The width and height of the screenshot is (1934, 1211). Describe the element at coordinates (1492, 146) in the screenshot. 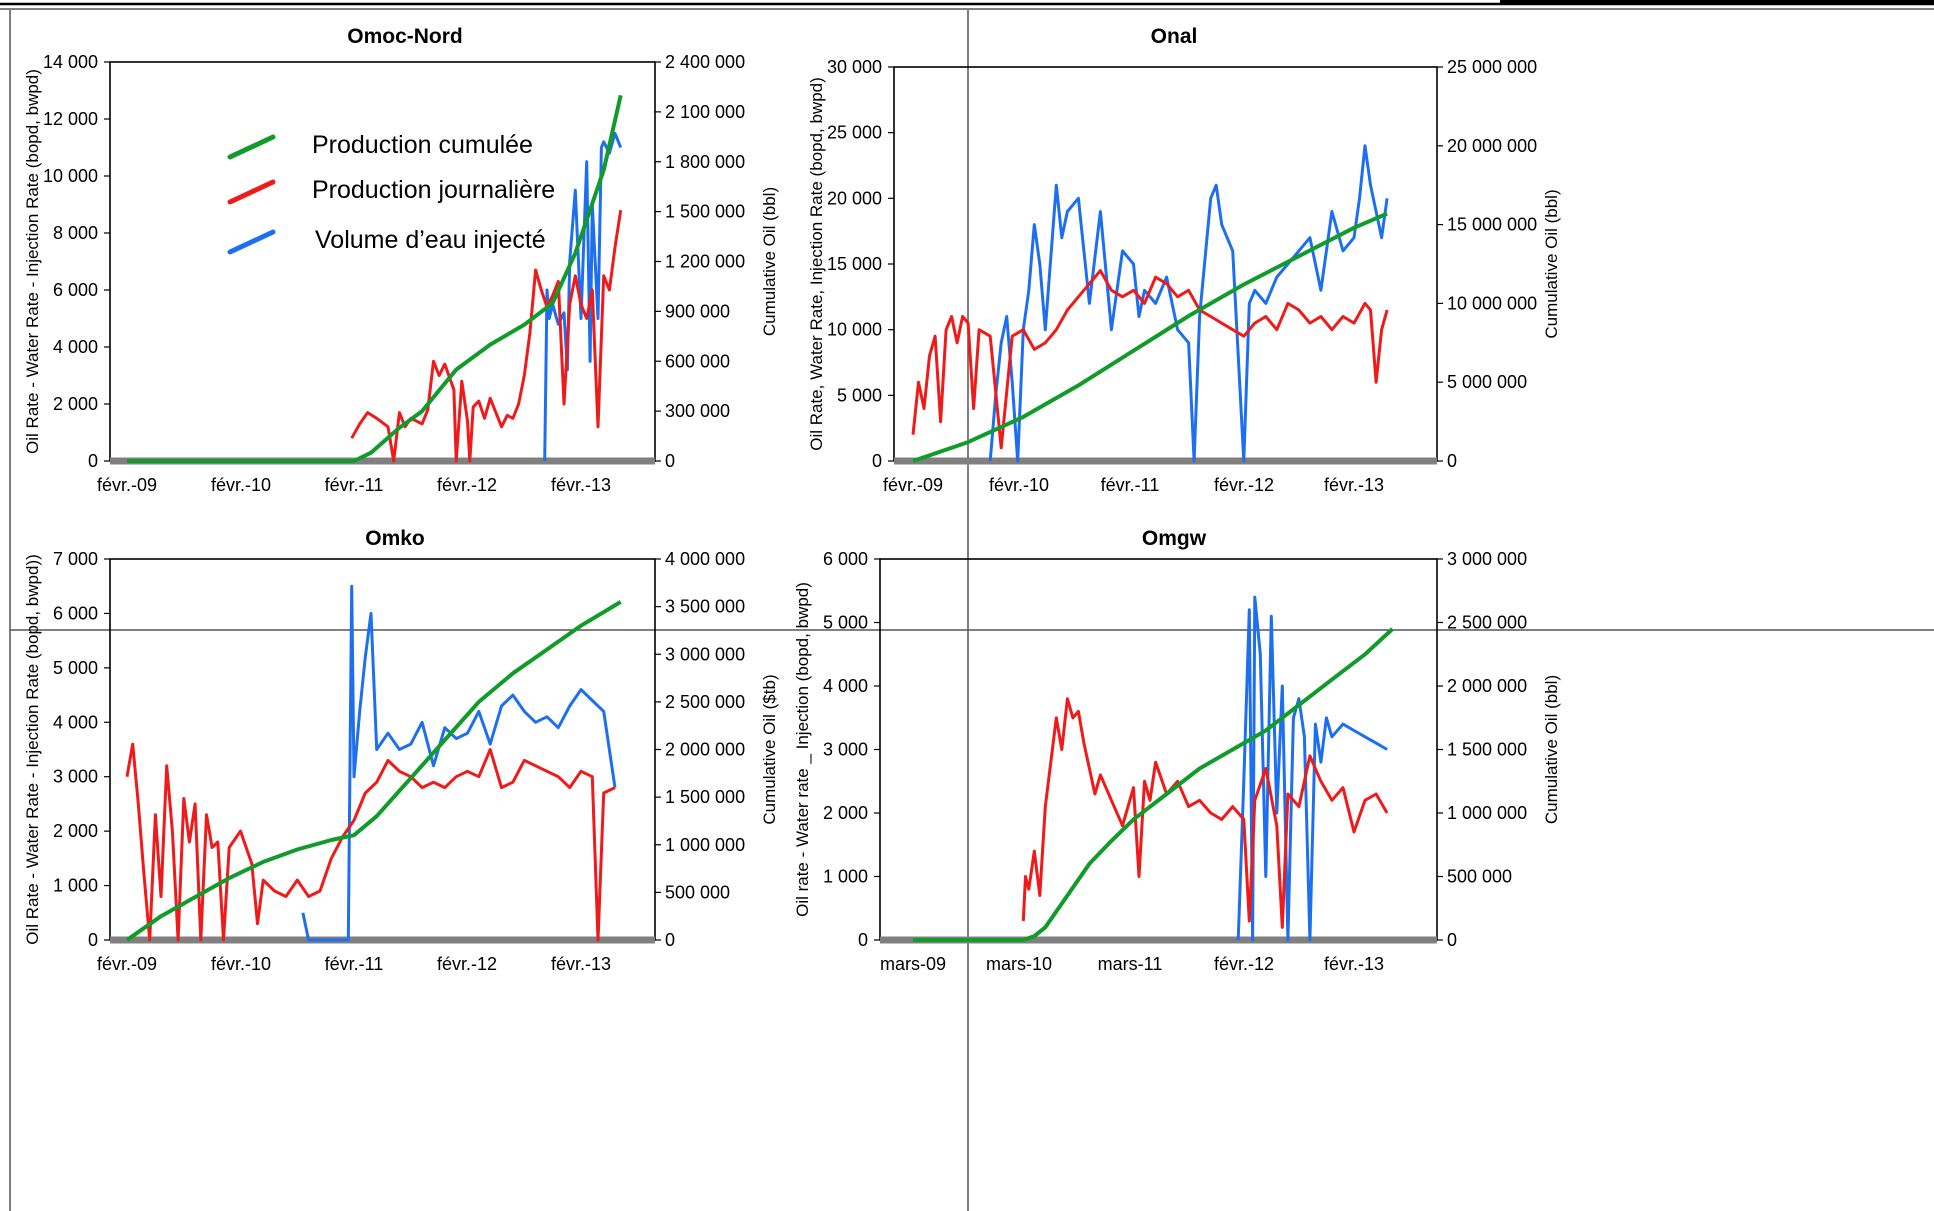

I see `y2-tick-label: 20 000 000` at that location.